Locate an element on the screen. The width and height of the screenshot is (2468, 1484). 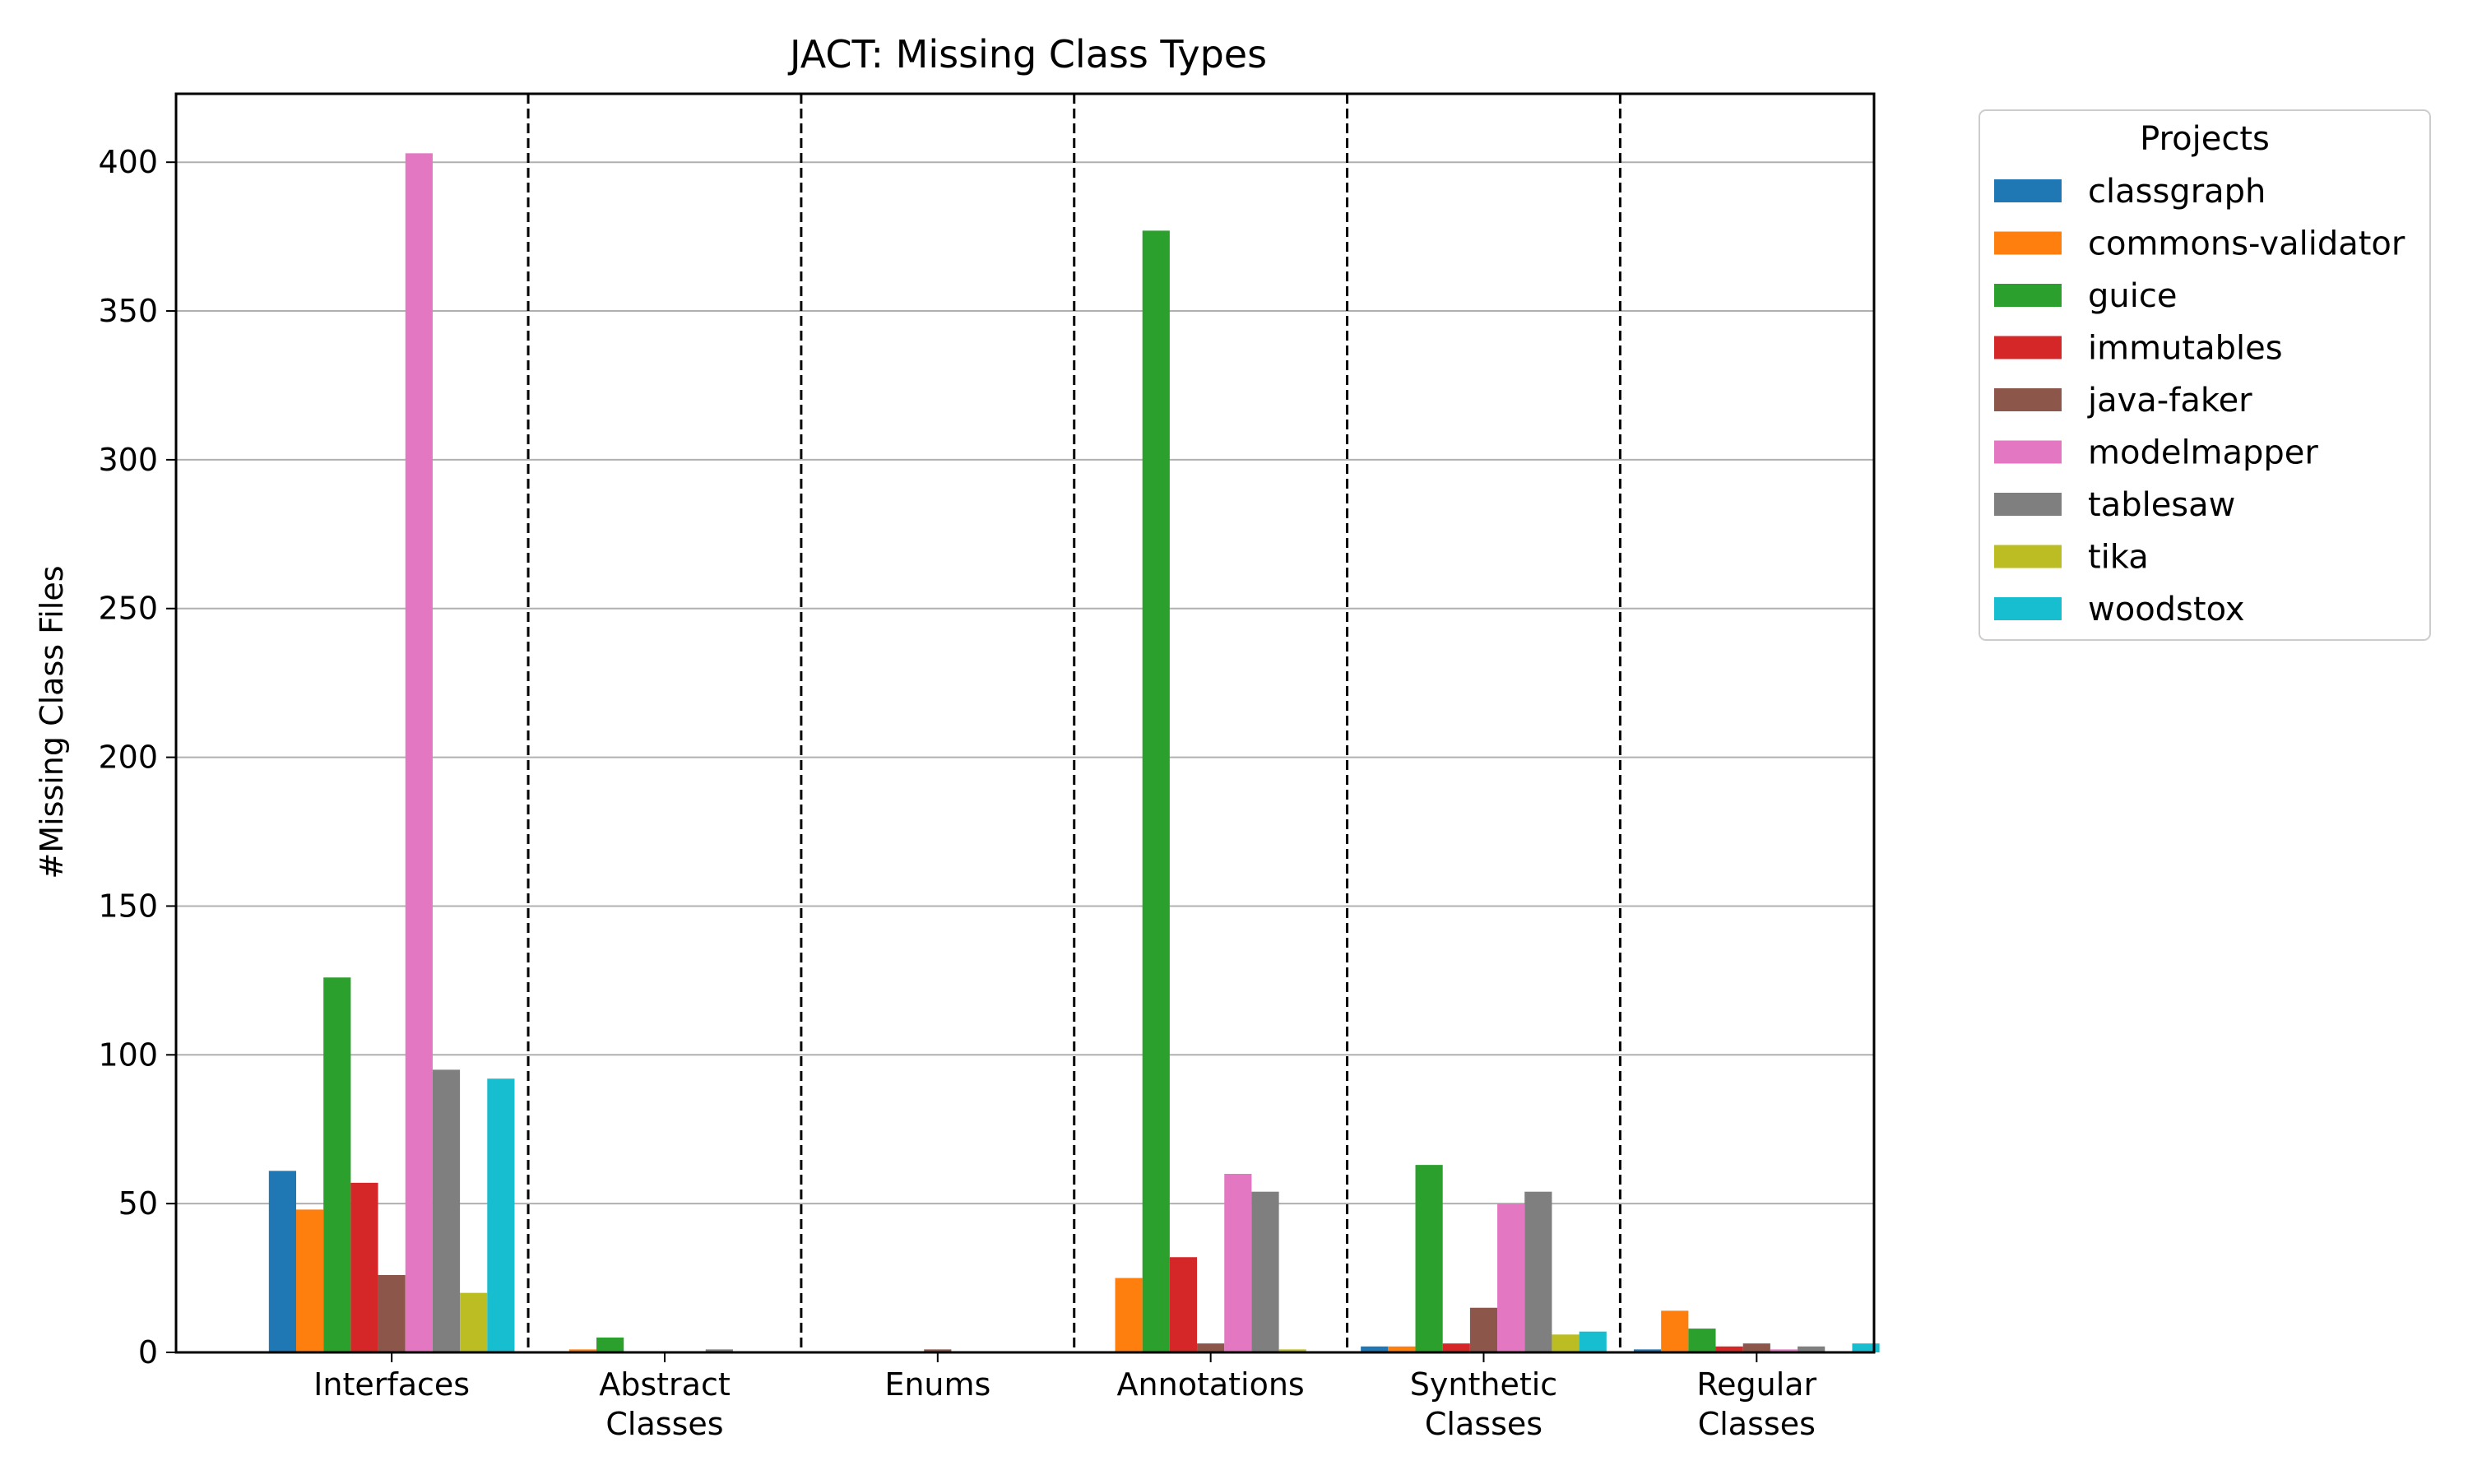
x-tick-label-line: Regular is located at coordinates (1756, 1384).